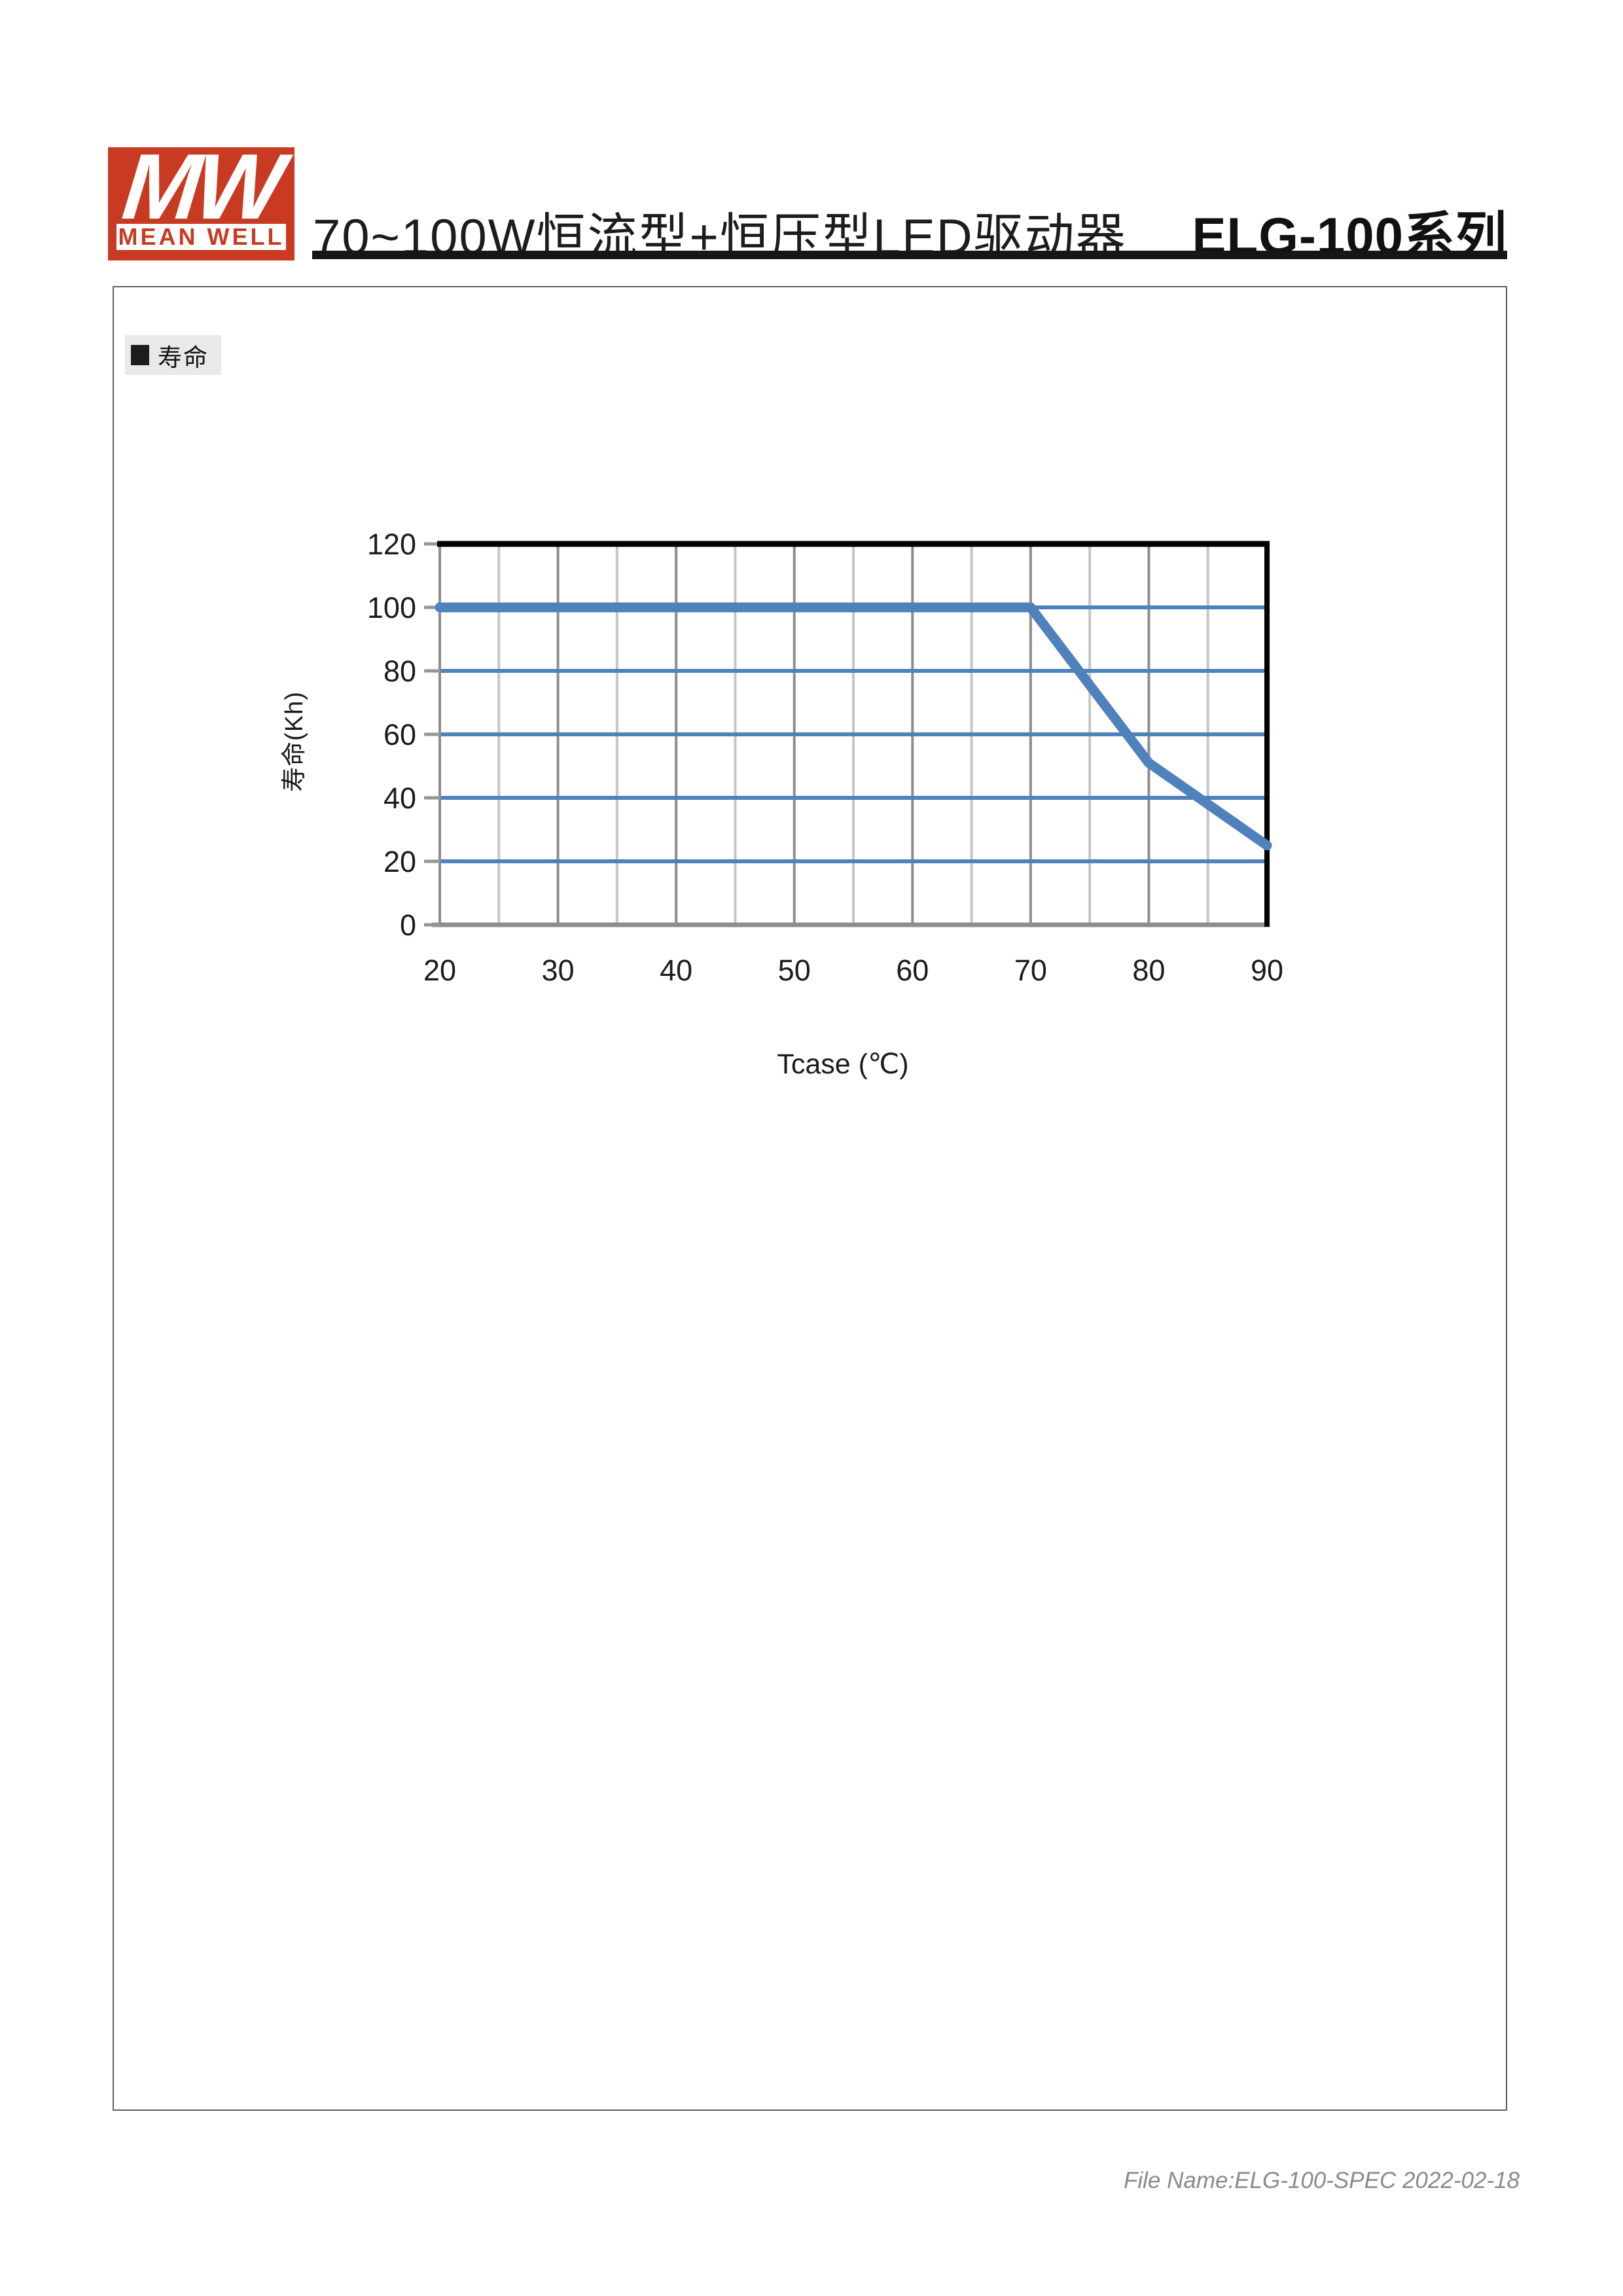 This screenshot has width=1623, height=2296. Describe the element at coordinates (910, 255) in the screenshot. I see `title-underline` at that location.